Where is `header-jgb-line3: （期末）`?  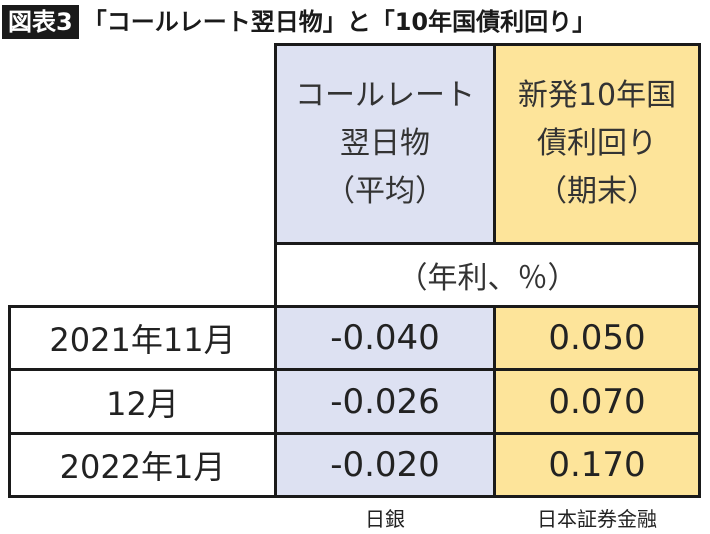 header-jgb-line3: （期末） is located at coordinates (597, 191).